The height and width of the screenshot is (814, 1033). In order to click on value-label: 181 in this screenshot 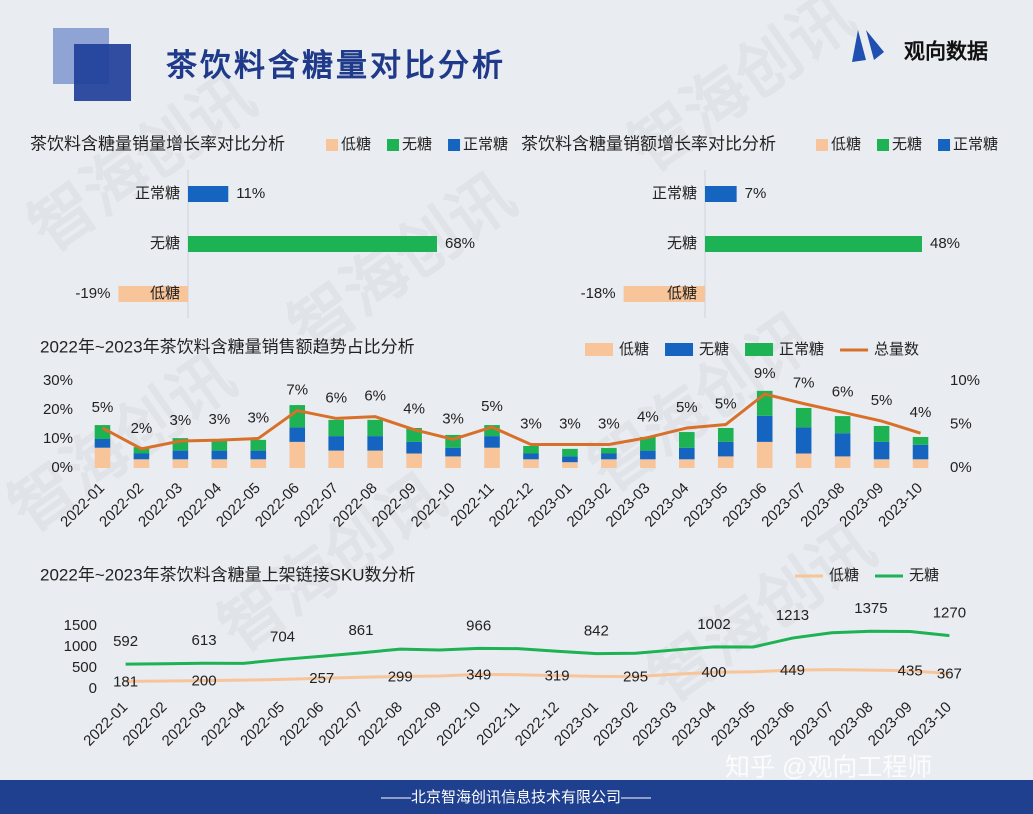, I will do `click(125, 681)`.